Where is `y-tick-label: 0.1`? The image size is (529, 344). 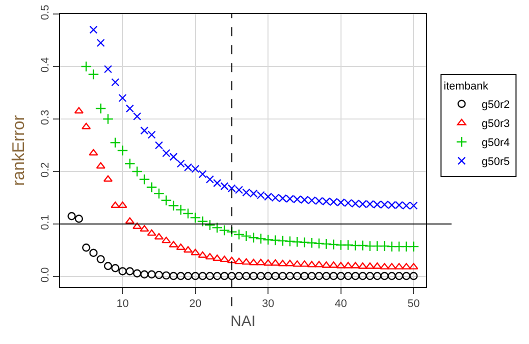
y-tick-label: 0.1 is located at coordinates (46, 222).